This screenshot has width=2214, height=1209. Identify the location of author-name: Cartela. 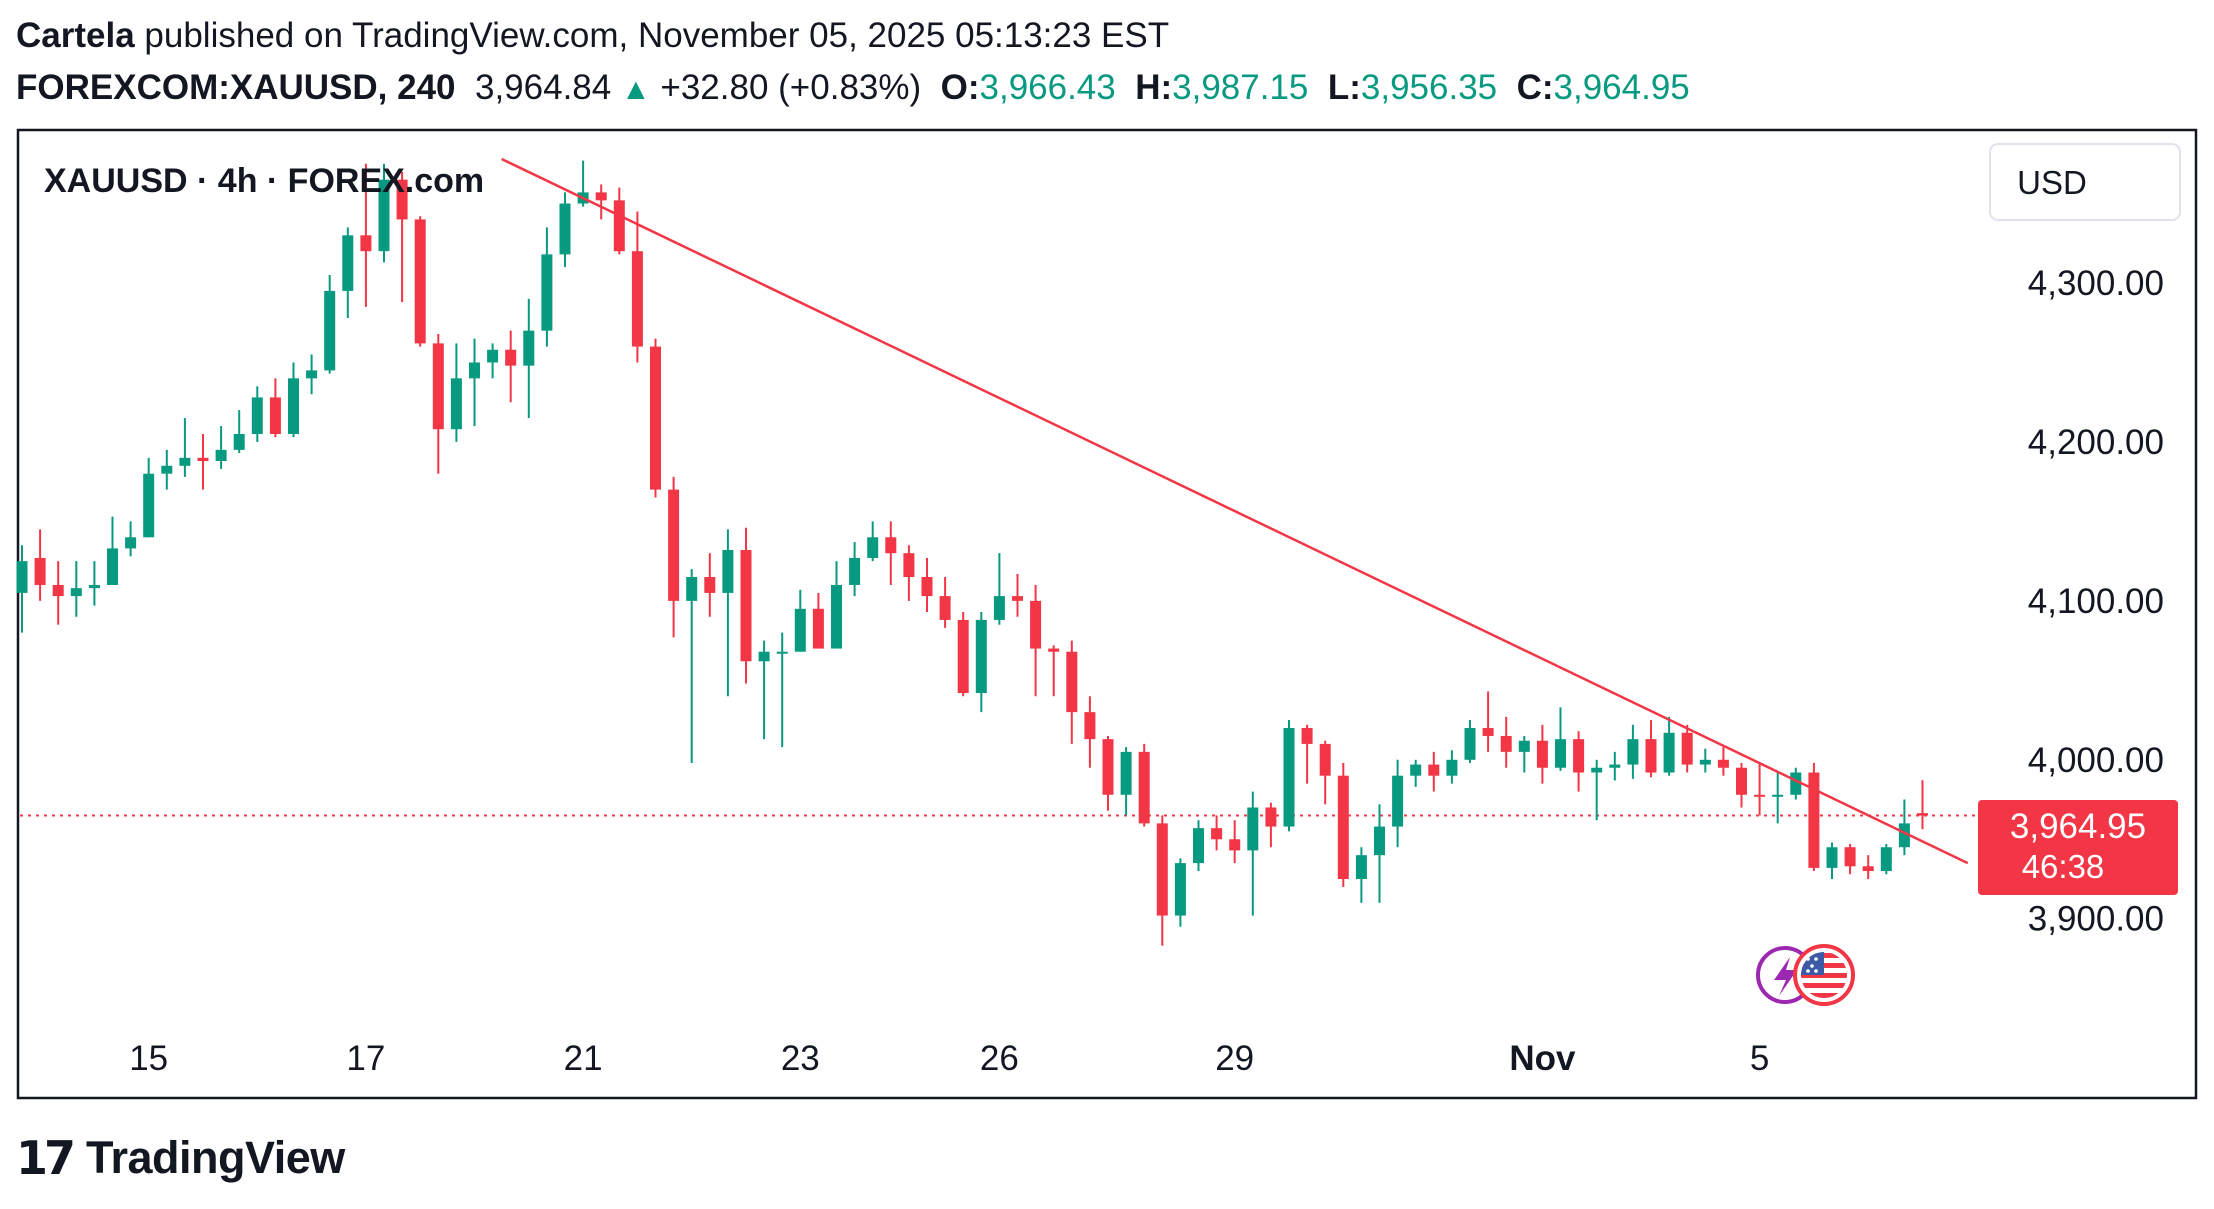
(75, 35).